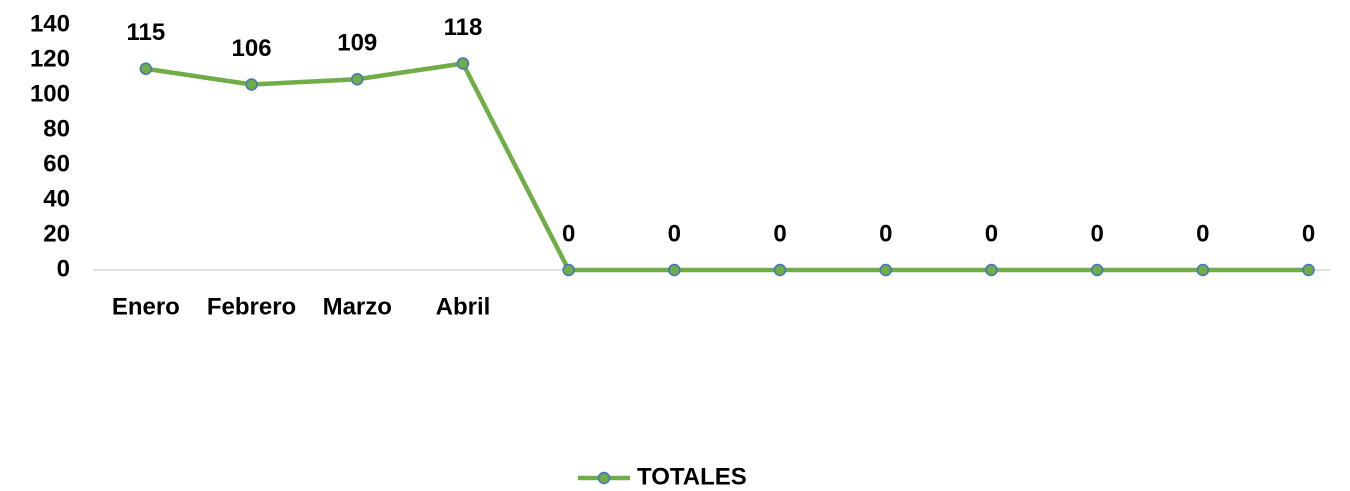 The image size is (1350, 491). I want to click on data-label: 118, so click(463, 27).